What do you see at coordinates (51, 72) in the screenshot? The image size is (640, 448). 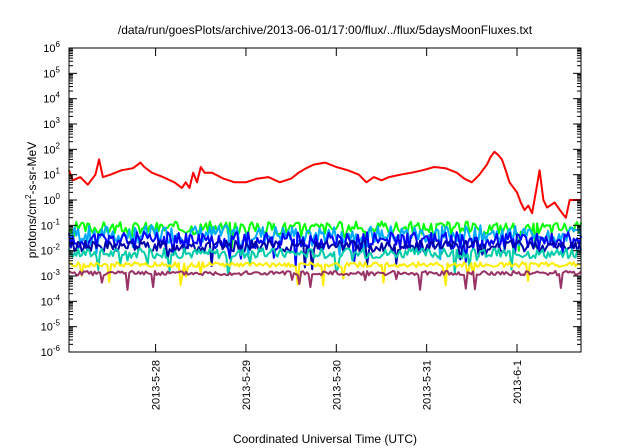 I see `y-tick-label: 10⁵` at bounding box center [51, 72].